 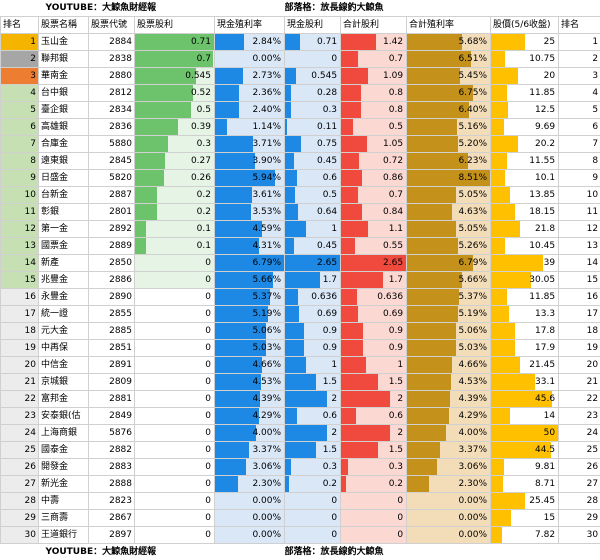 I want to click on total-dividend-cell-value: 0.636, so click(x=373, y=297).